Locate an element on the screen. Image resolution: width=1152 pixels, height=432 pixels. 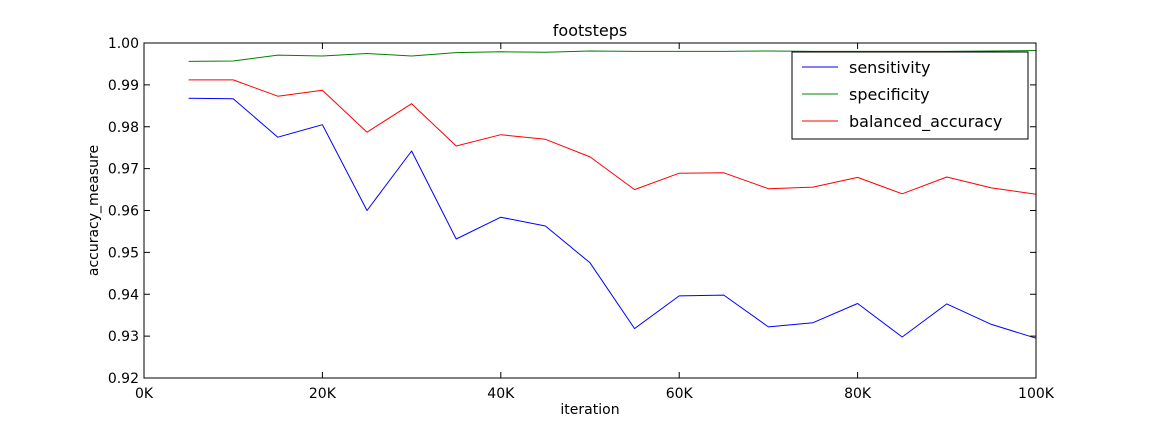
series-specificity is located at coordinates (612, 56).